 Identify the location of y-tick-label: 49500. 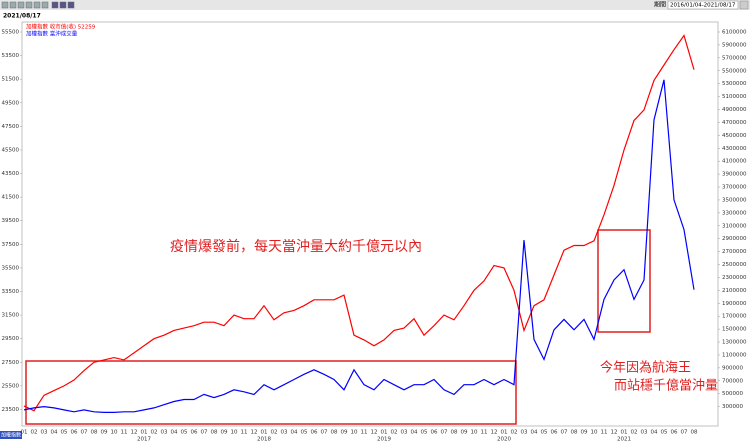
(11, 103).